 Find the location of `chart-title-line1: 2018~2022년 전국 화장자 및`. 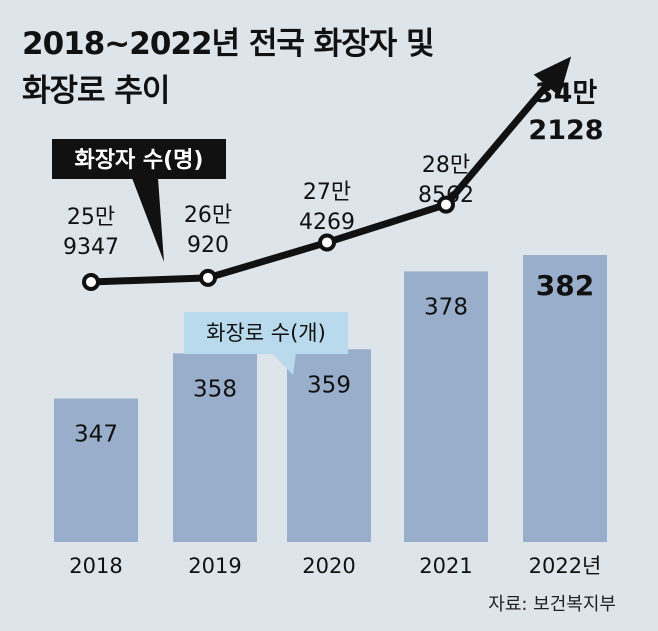

chart-title-line1: 2018~2022년 전국 화장자 및 is located at coordinates (228, 44).